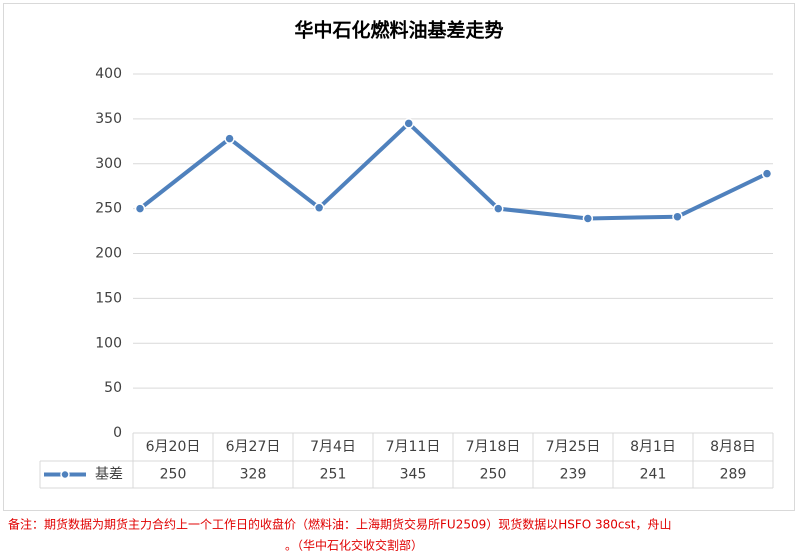 The height and width of the screenshot is (557, 798). Describe the element at coordinates (453, 171) in the screenshot. I see `series-line` at that location.